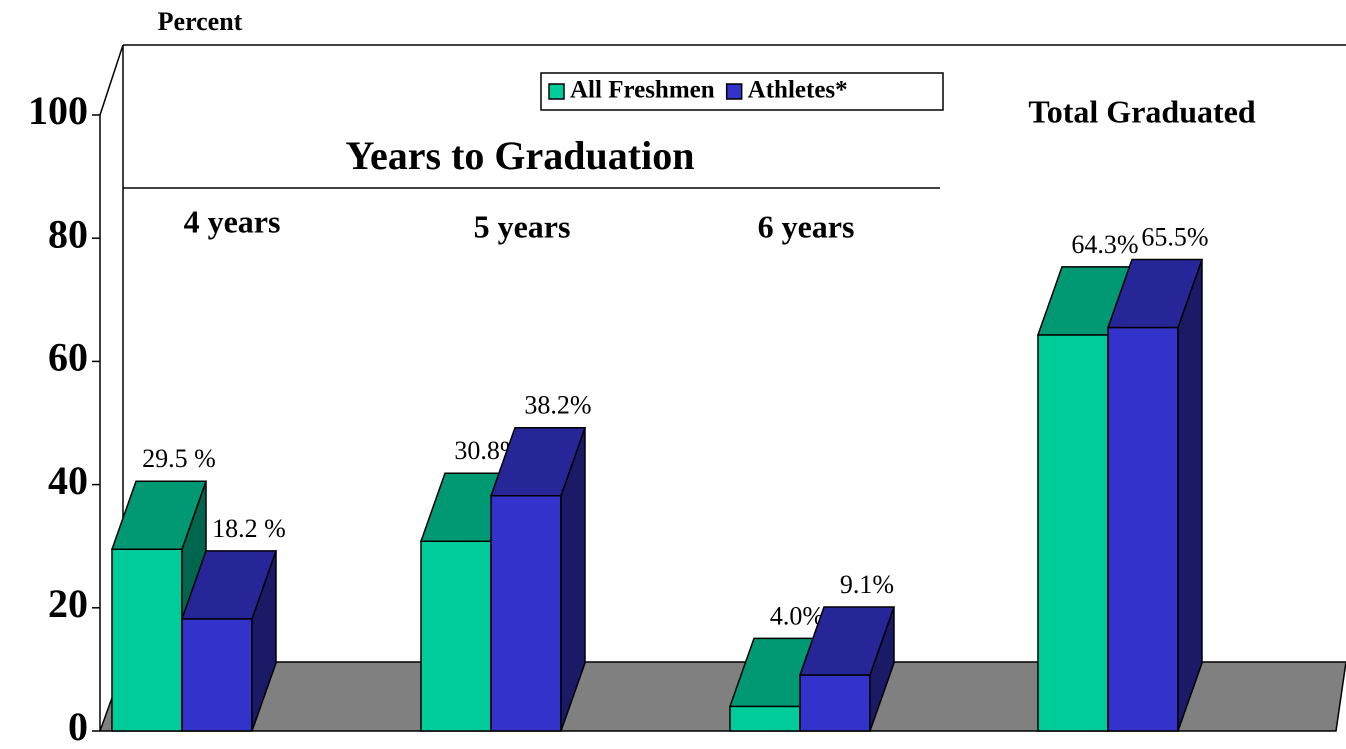 This screenshot has width=1346, height=749. I want to click on value-label: 65.5%, so click(1174, 236).